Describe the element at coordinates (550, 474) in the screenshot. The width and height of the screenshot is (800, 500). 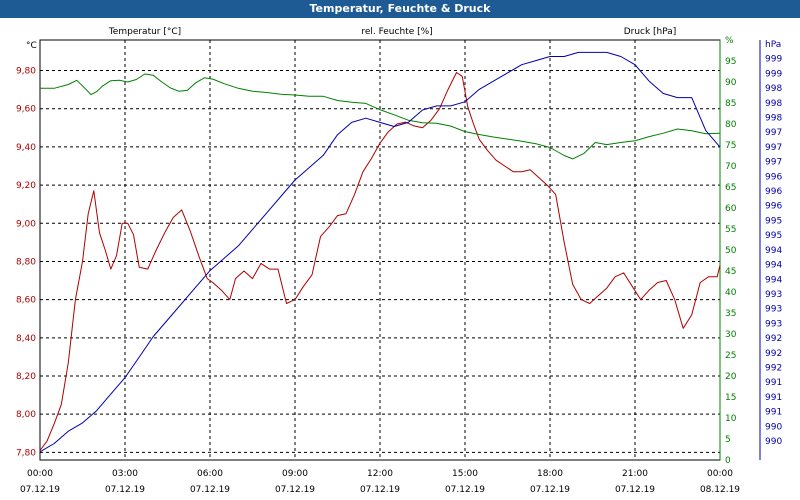
I see `x-tick-time: 18:00` at that location.